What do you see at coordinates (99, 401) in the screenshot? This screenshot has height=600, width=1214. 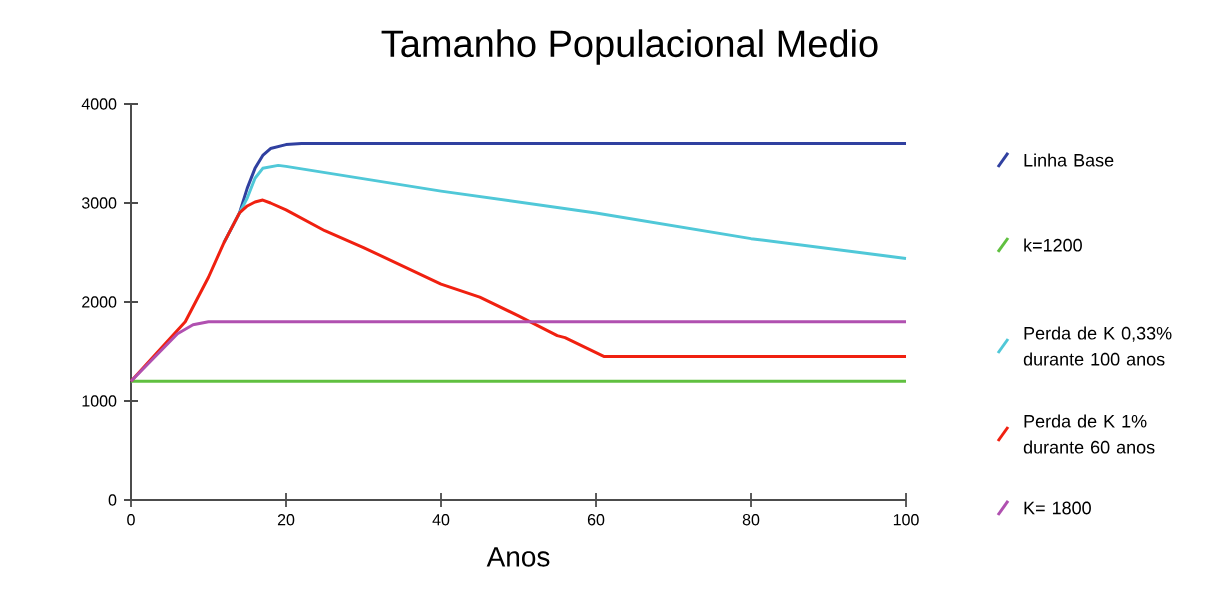 I see `y-tick-label: 1000` at bounding box center [99, 401].